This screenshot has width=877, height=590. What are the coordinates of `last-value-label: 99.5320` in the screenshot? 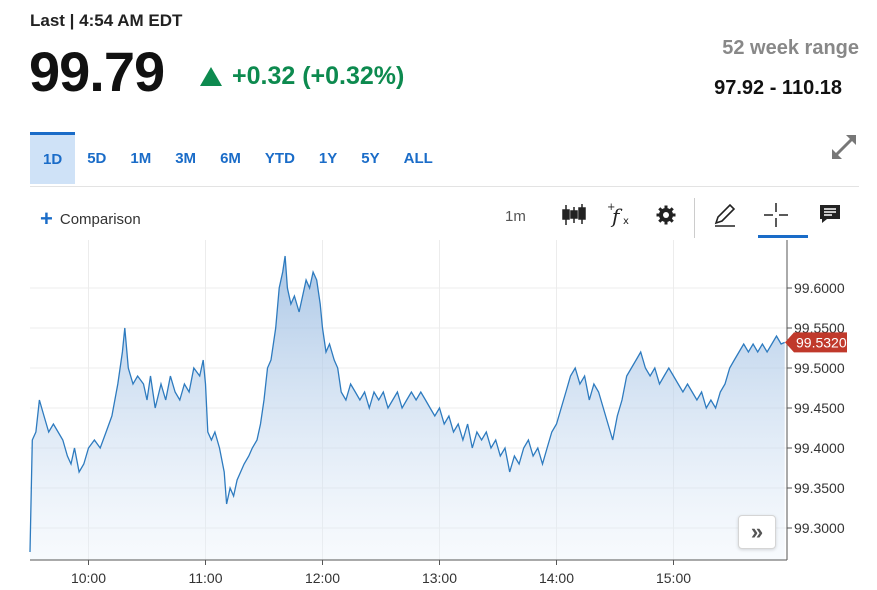 It's located at (821, 342).